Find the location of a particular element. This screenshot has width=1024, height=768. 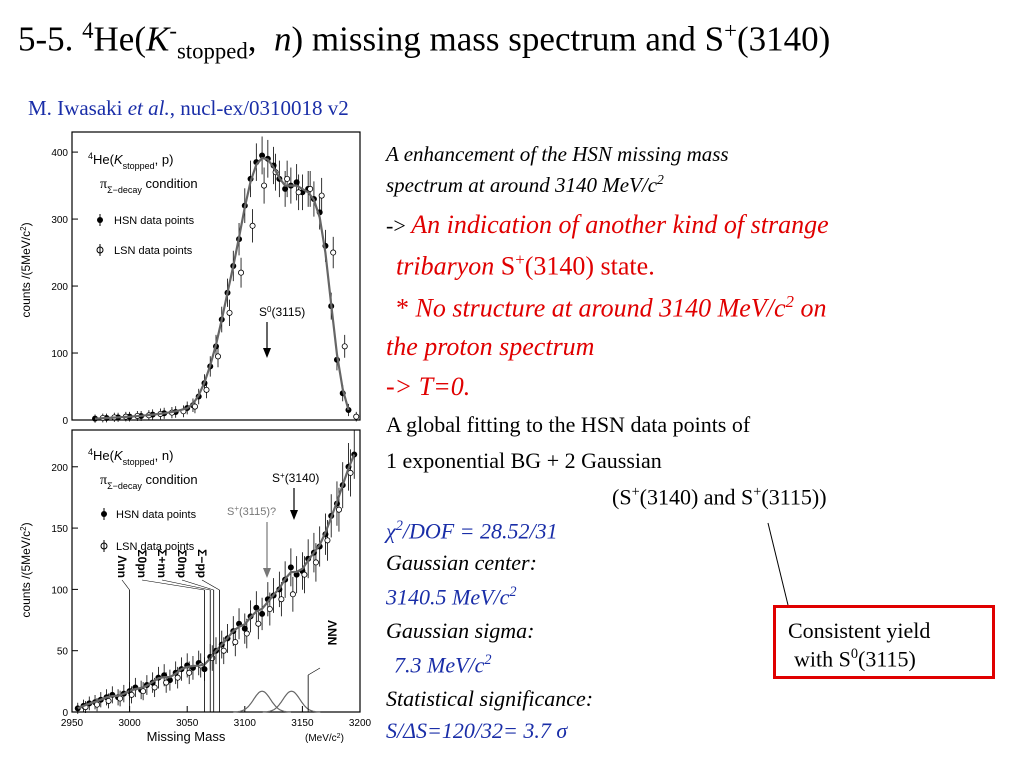

pointer-line is located at coordinates (778, 564).